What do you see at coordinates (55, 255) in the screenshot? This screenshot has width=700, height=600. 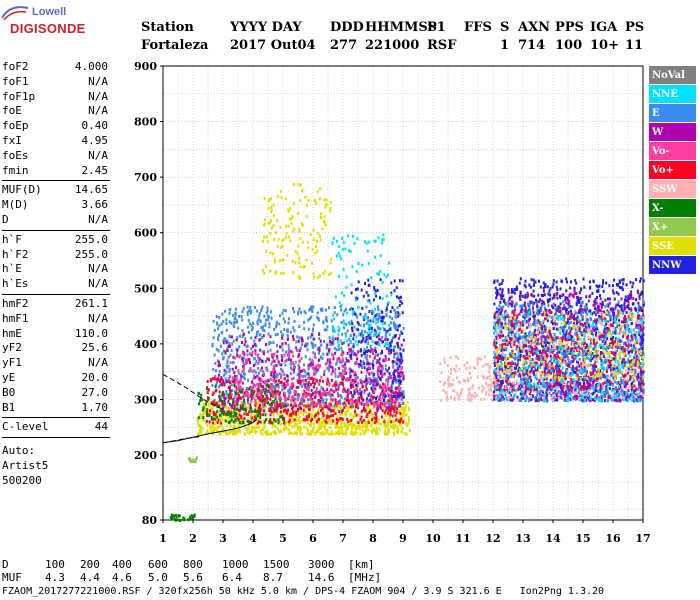 I see `param-row-hf2: h`F2 255.0` at bounding box center [55, 255].